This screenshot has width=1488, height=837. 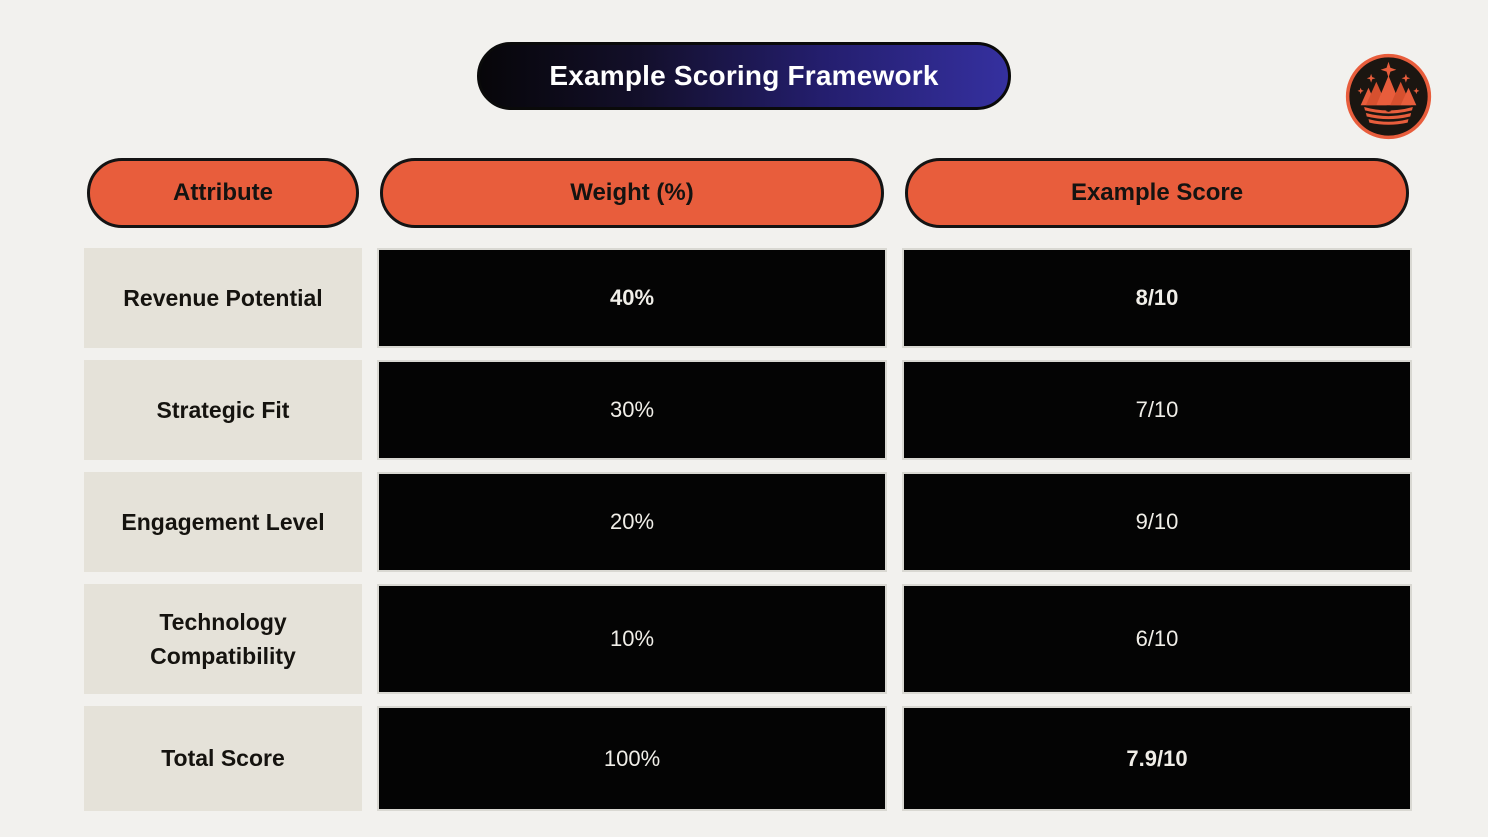 I want to click on column-header-example-score-label: Example Score, so click(x=1157, y=192).